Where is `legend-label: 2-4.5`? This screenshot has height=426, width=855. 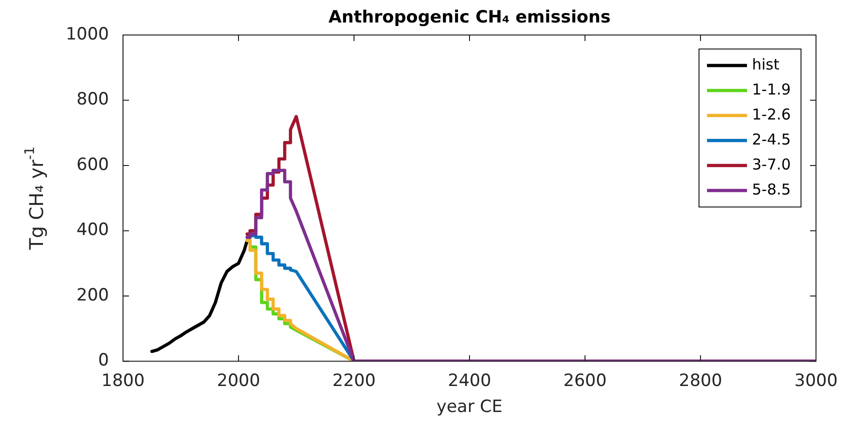 legend-label: 2-4.5 is located at coordinates (771, 139).